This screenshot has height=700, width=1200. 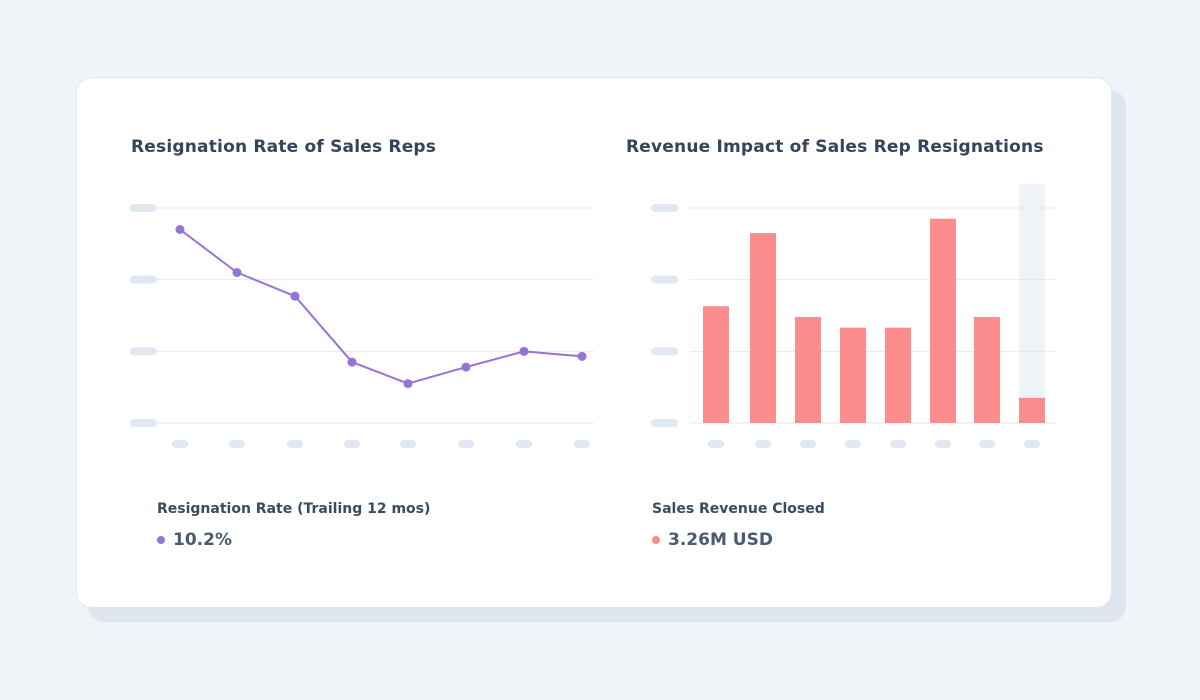 I want to click on sales-revenue-value: 3.26M USD, so click(x=712, y=540).